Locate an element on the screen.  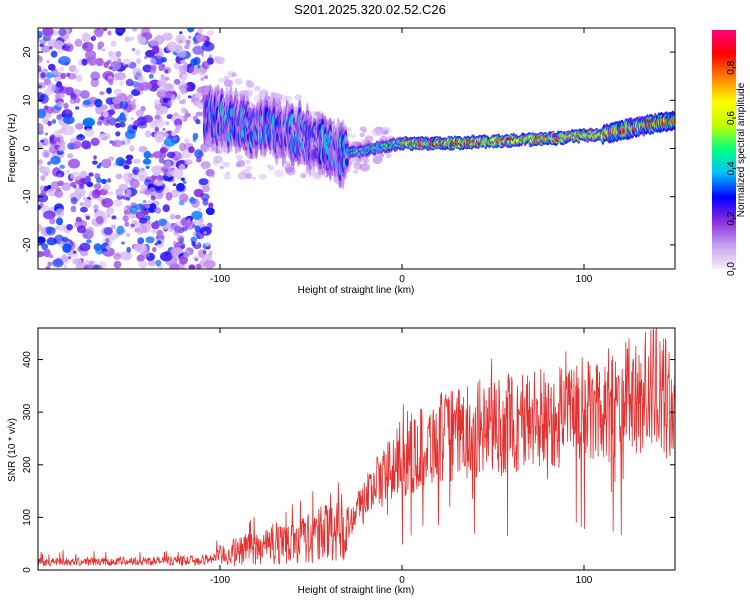
colorbar-gradient is located at coordinates (724, 149).